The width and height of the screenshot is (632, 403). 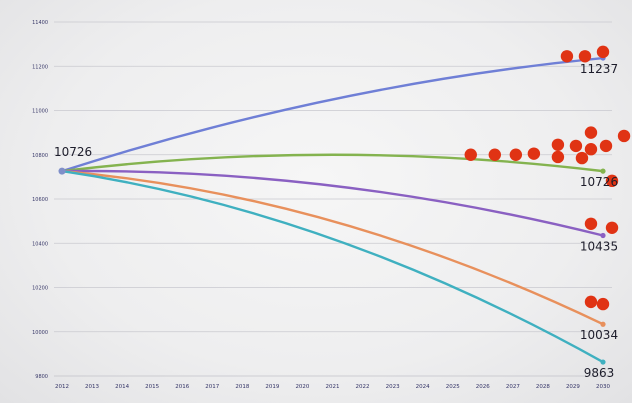 I want to click on y-tick-label: 11400, so click(x=40, y=23).